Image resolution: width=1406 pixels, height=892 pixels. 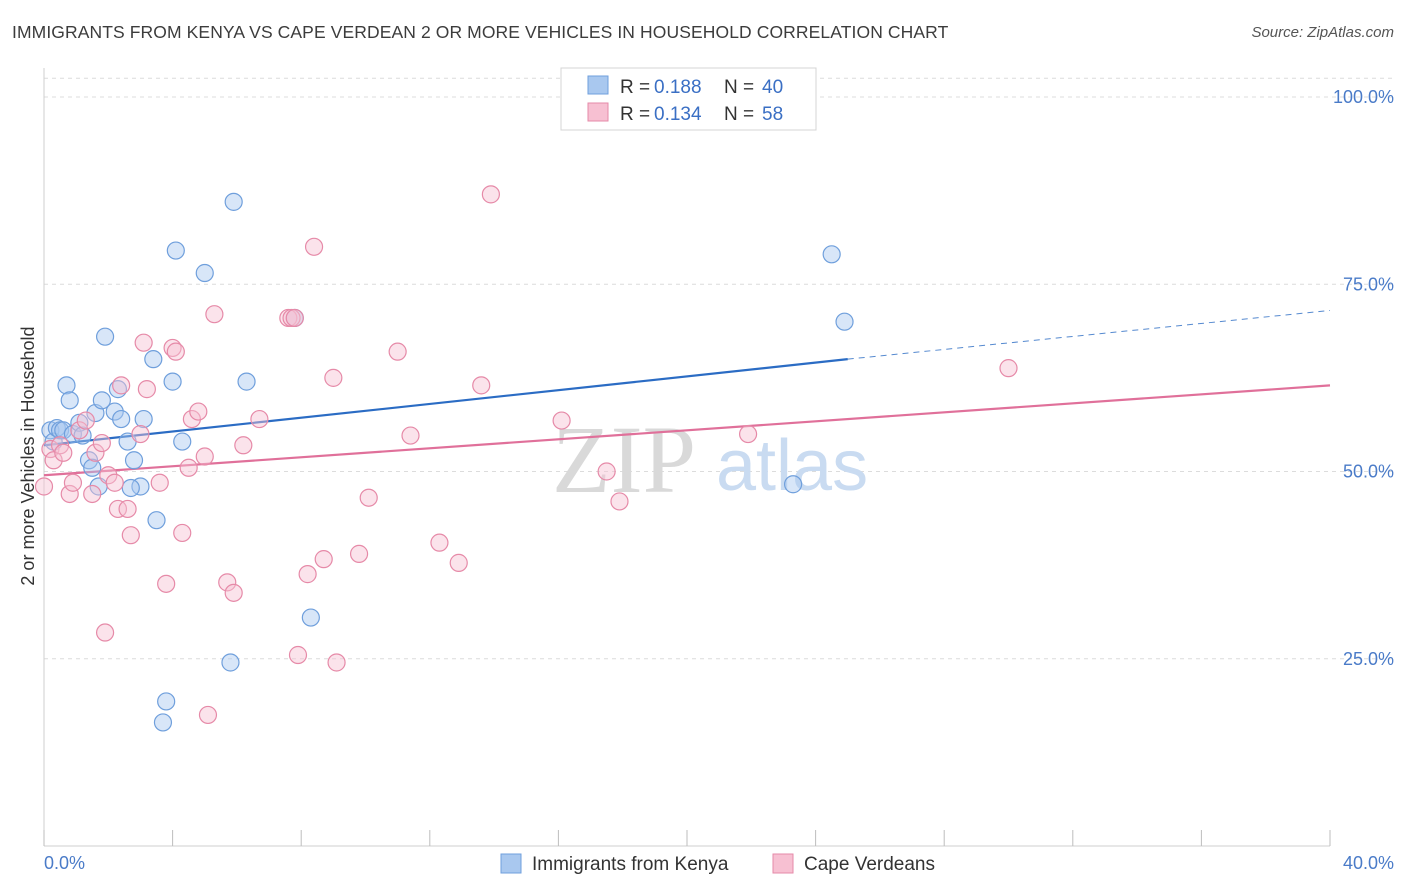 What do you see at coordinates (28, 455) in the screenshot?
I see `y-axis-title: 2 or more Vehicles in Household` at bounding box center [28, 455].